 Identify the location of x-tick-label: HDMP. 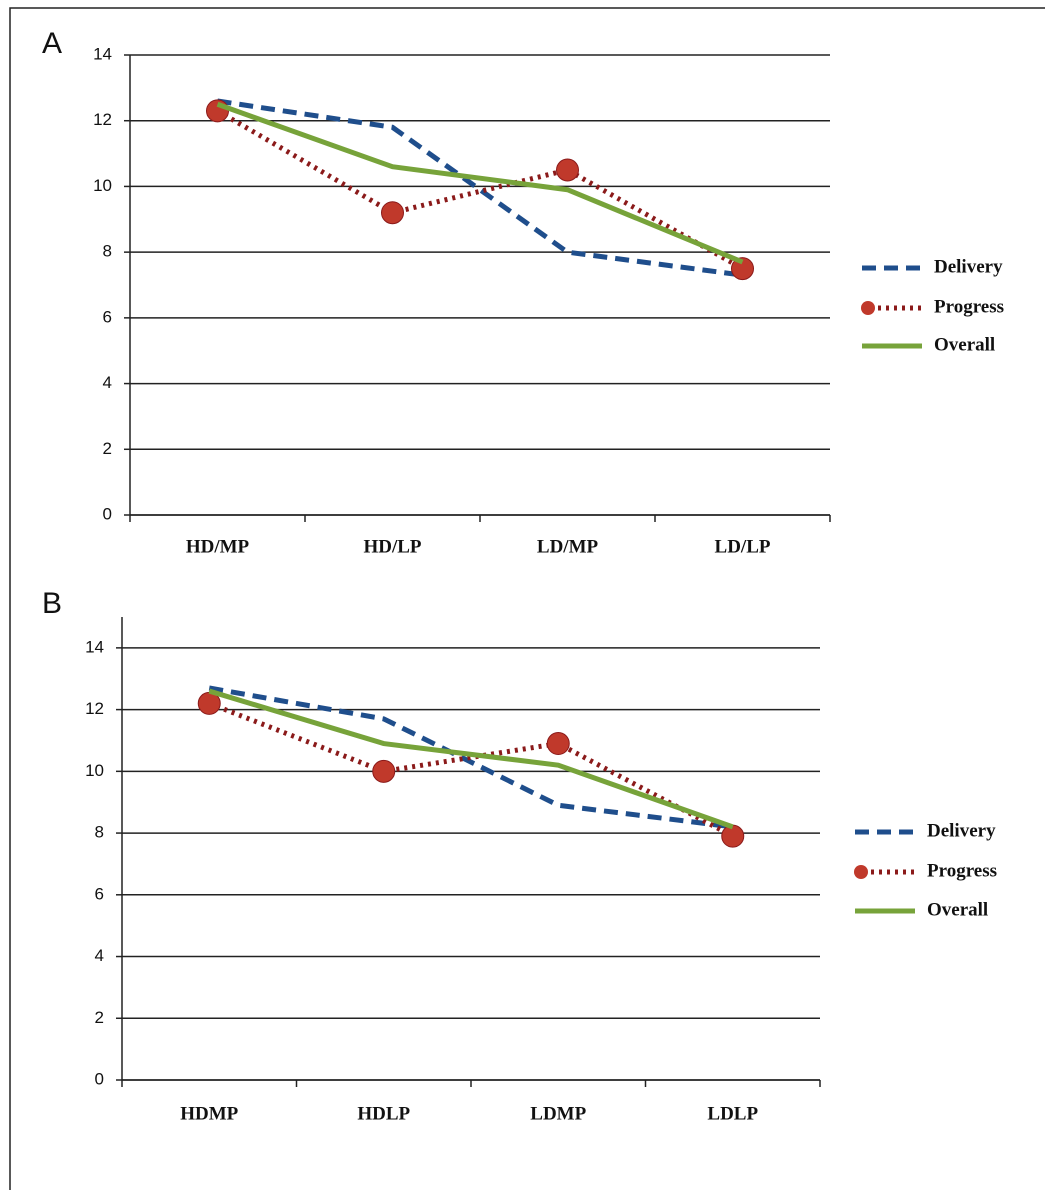
(209, 1113).